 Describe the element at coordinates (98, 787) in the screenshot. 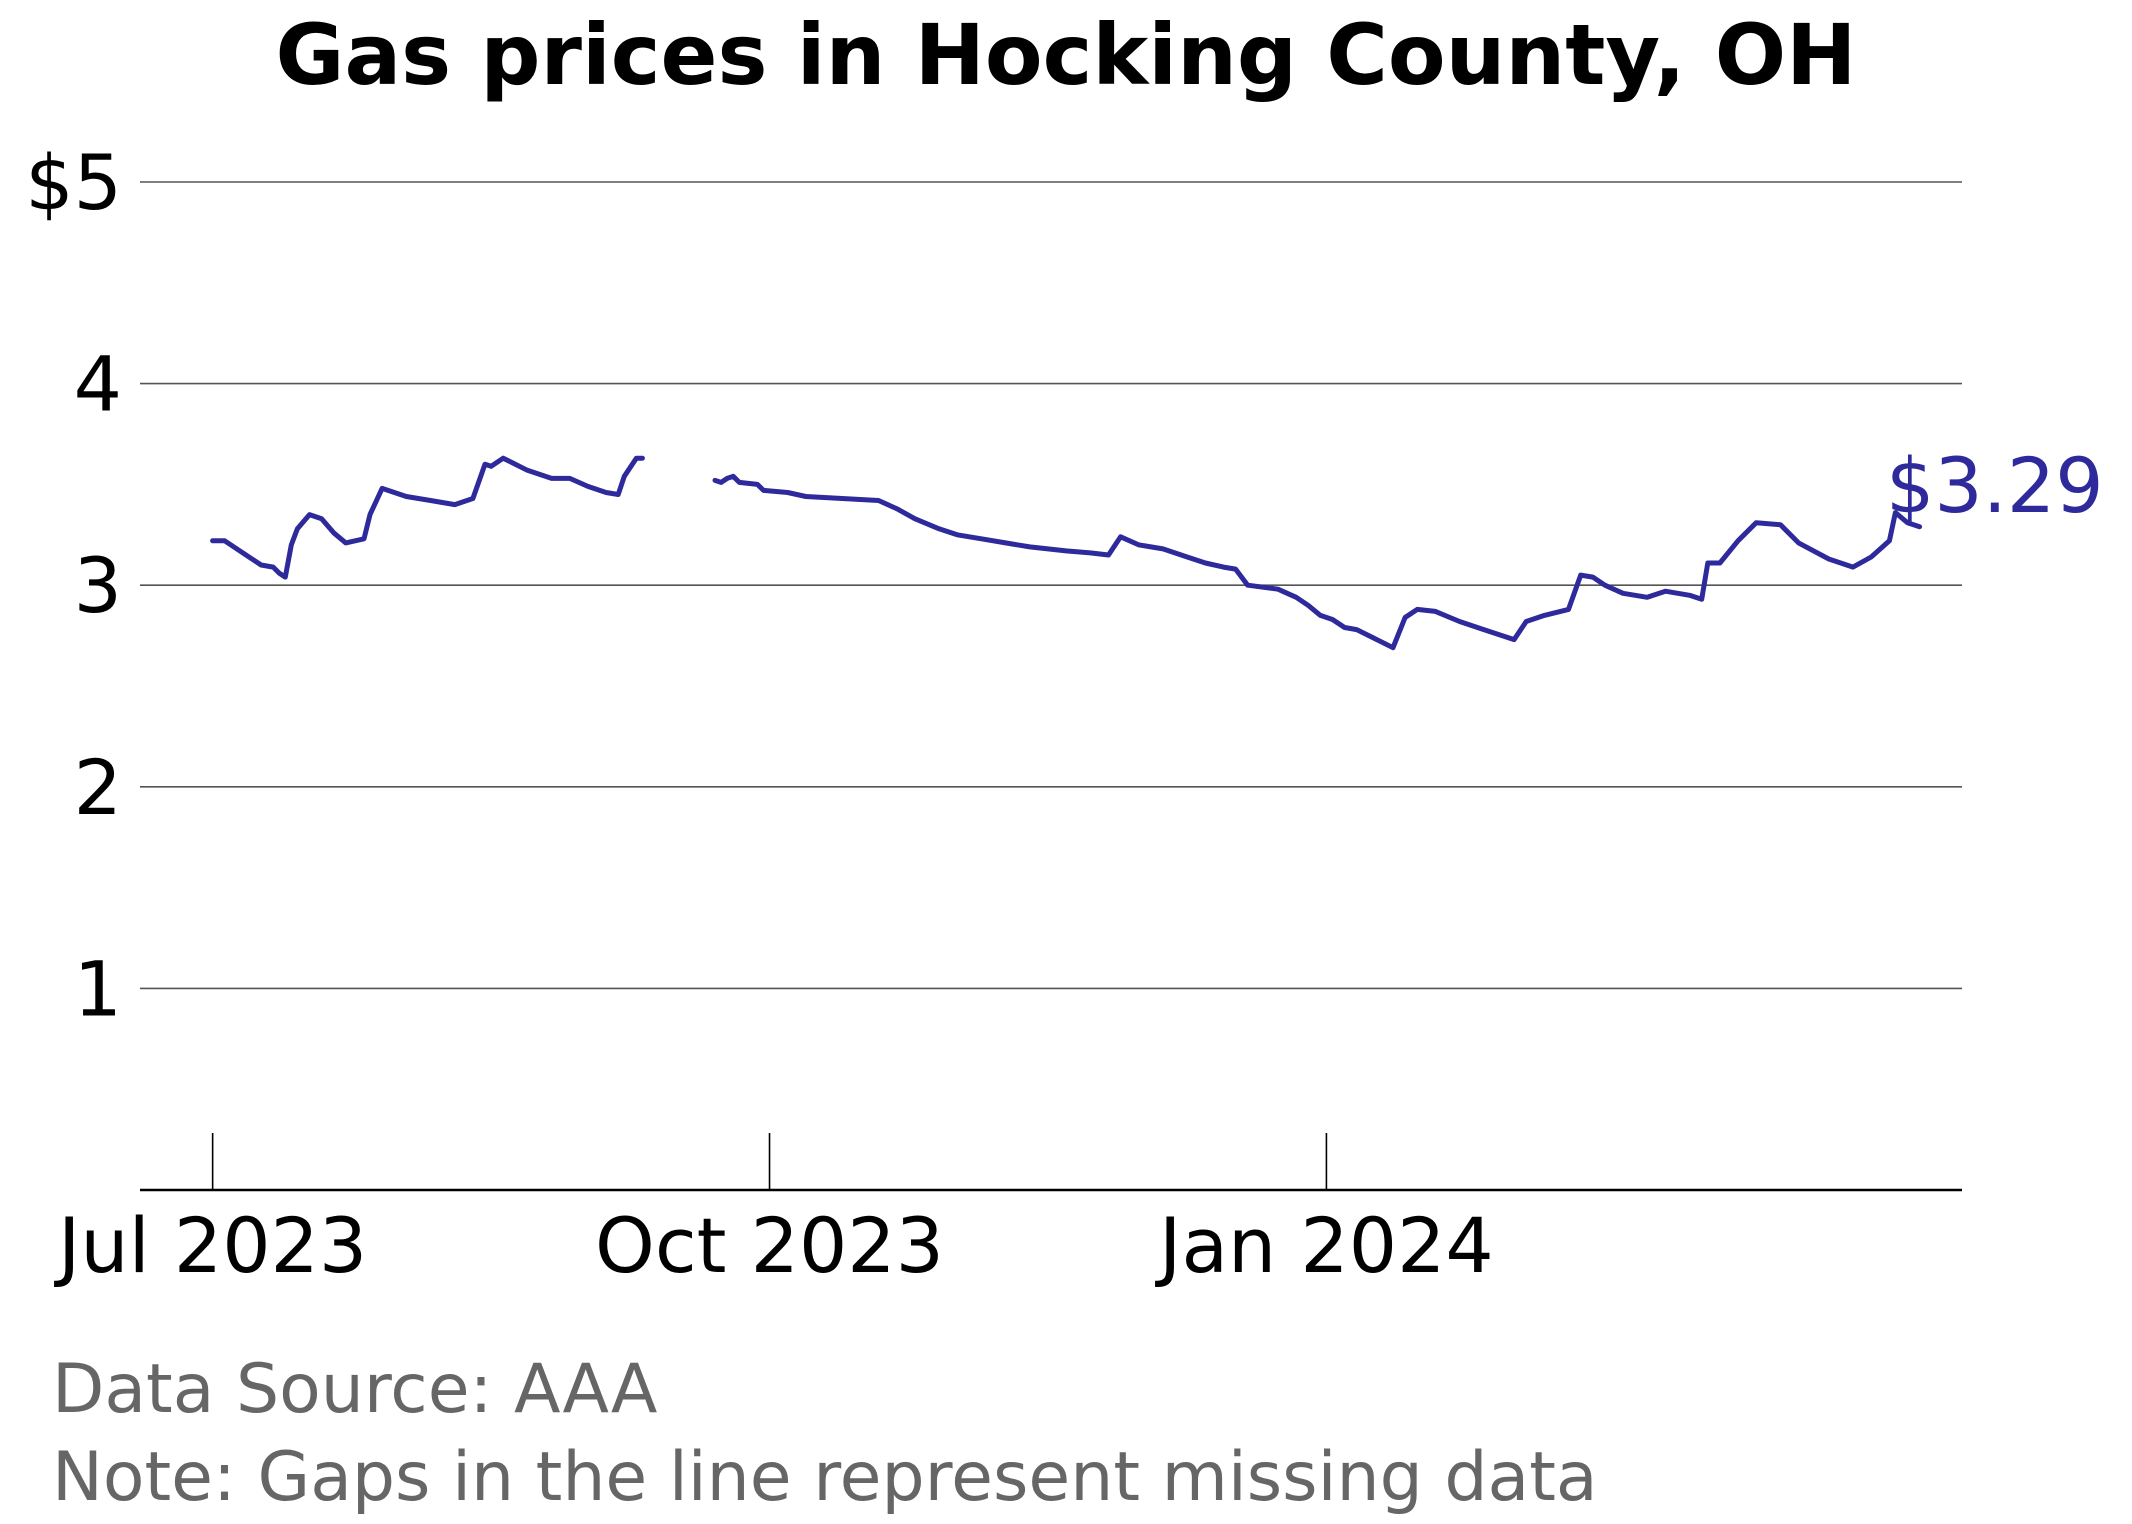

I see `y-tick-label: 2` at that location.